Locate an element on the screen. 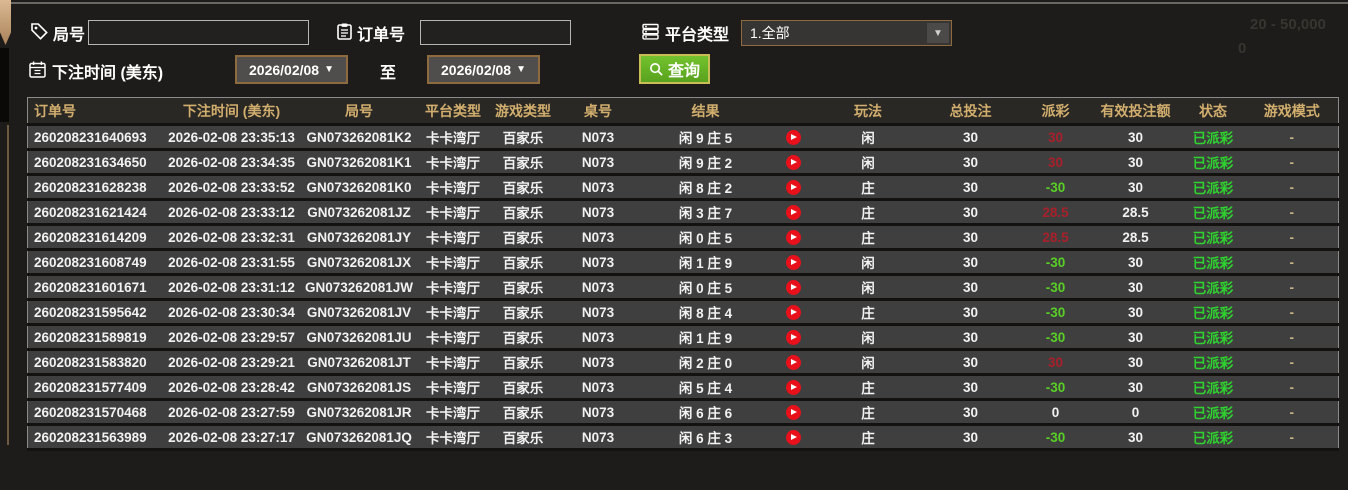 The width and height of the screenshot is (1348, 490). order-no-cell: 260208231589819 is located at coordinates (94, 337).